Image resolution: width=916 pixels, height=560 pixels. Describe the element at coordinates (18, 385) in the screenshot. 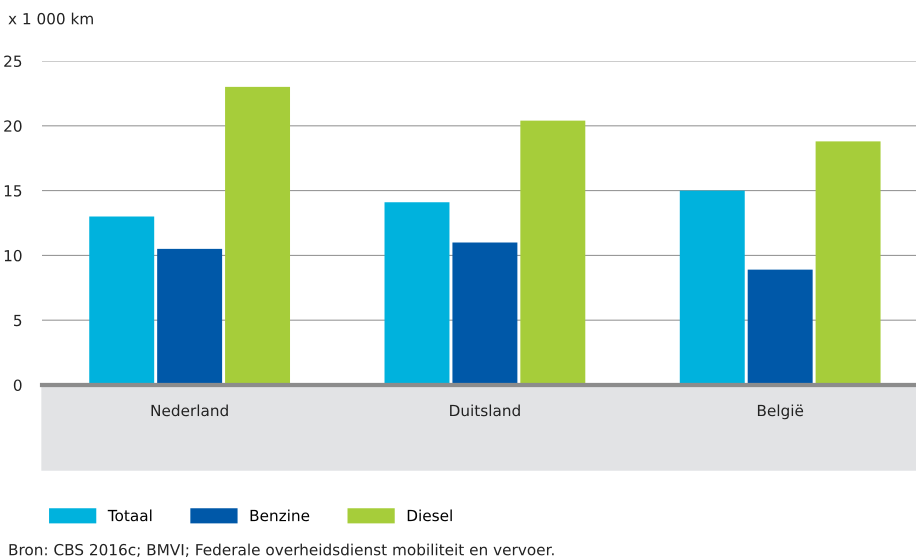

I see `y-tick-label: 0` at that location.